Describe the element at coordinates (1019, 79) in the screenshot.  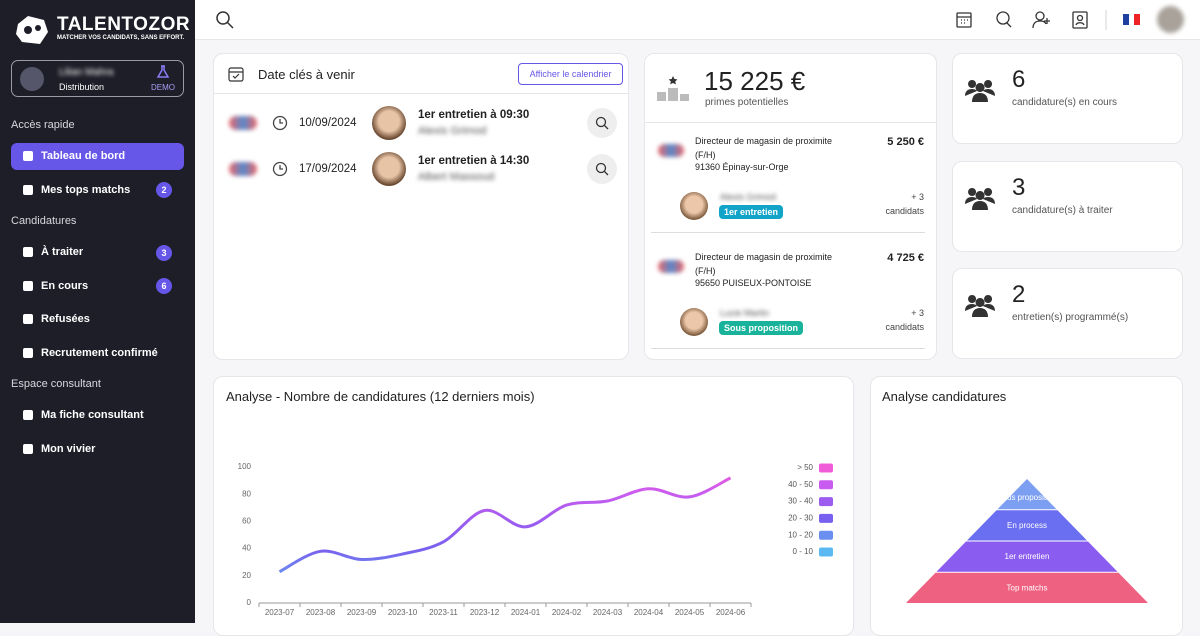
I see `stat-value: 6` at that location.